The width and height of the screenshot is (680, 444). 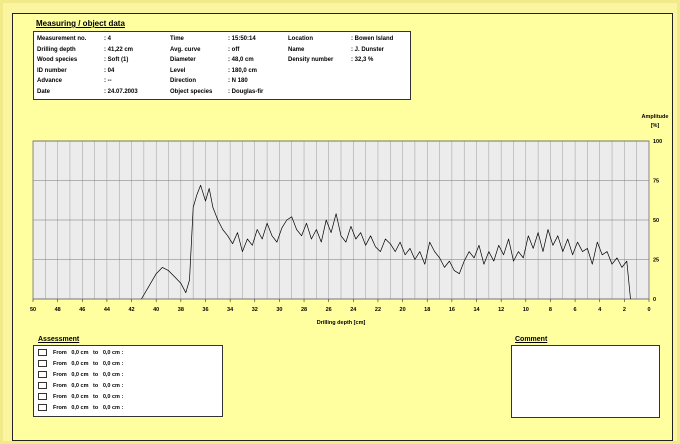 What do you see at coordinates (33, 310) in the screenshot?
I see `x-tick-label: 50` at bounding box center [33, 310].